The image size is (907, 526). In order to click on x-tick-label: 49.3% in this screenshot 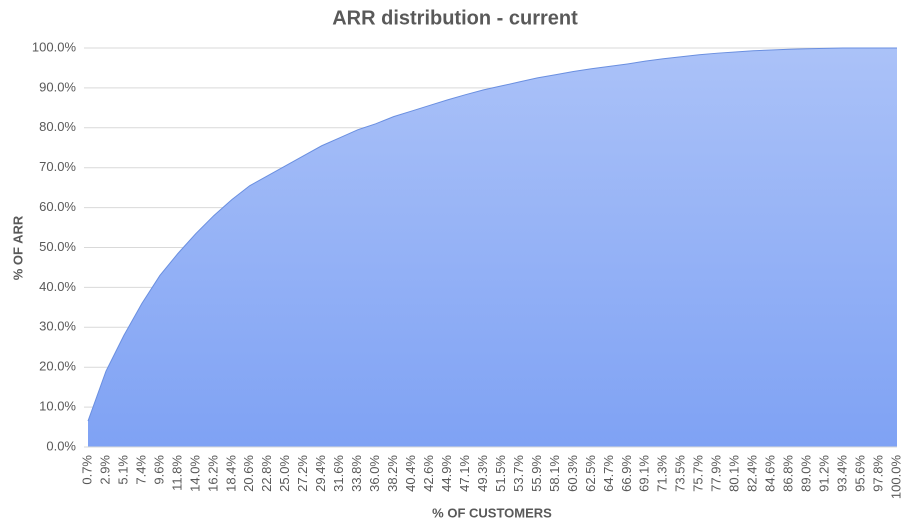, I will do `click(482, 473)`.